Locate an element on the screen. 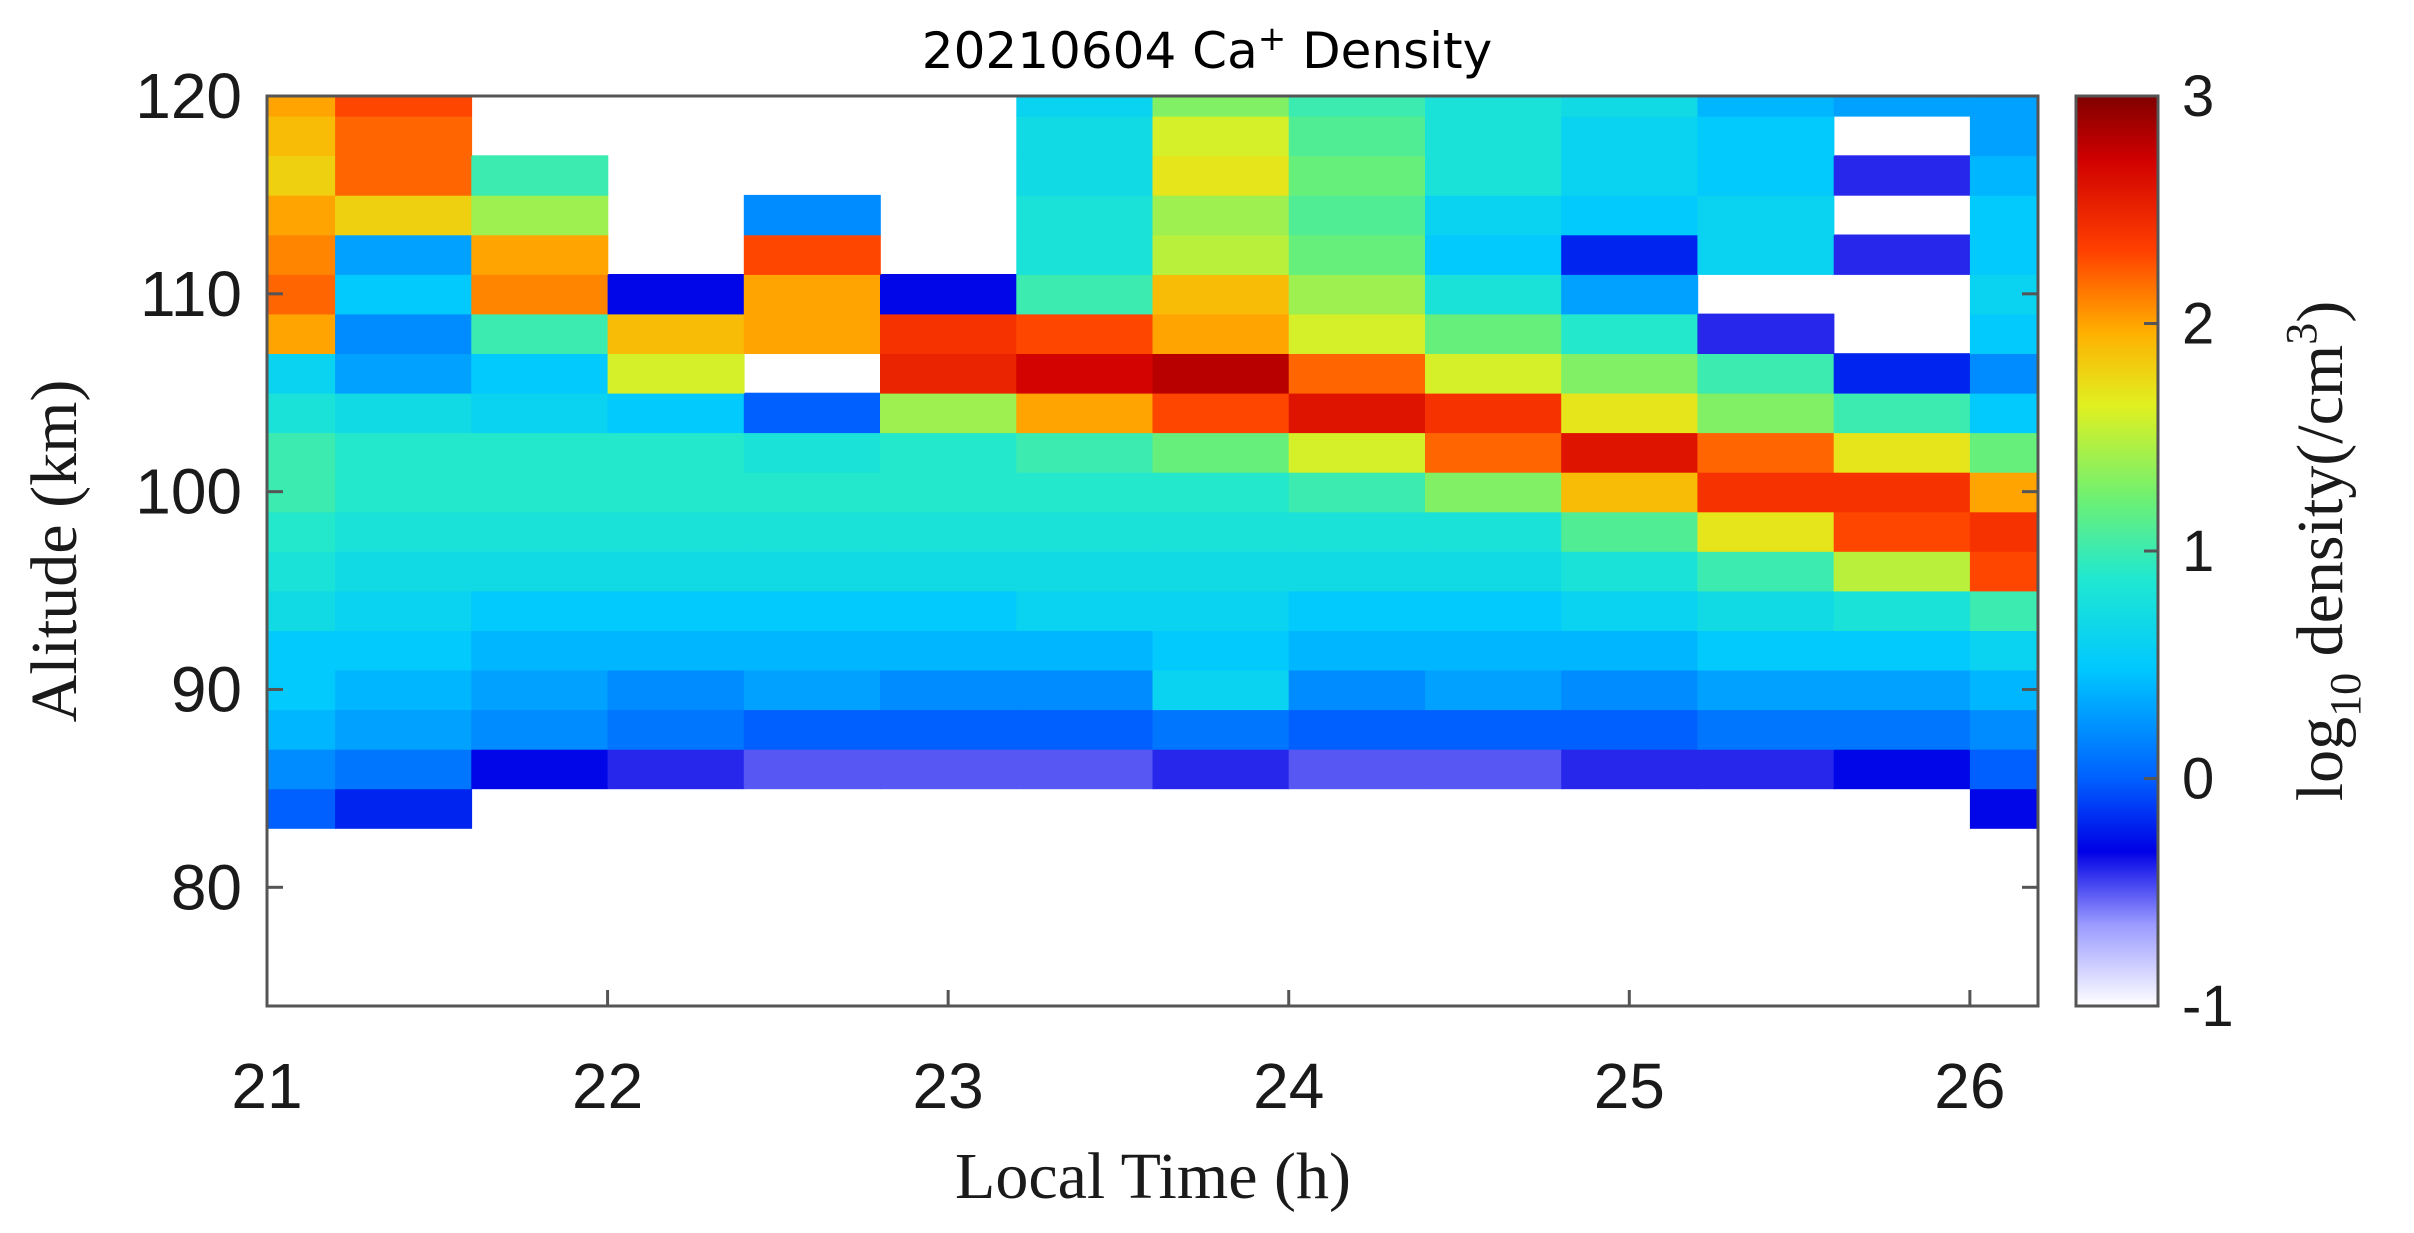  colorbar-label: log10 density(/cm3) is located at coordinates (2323, 551).